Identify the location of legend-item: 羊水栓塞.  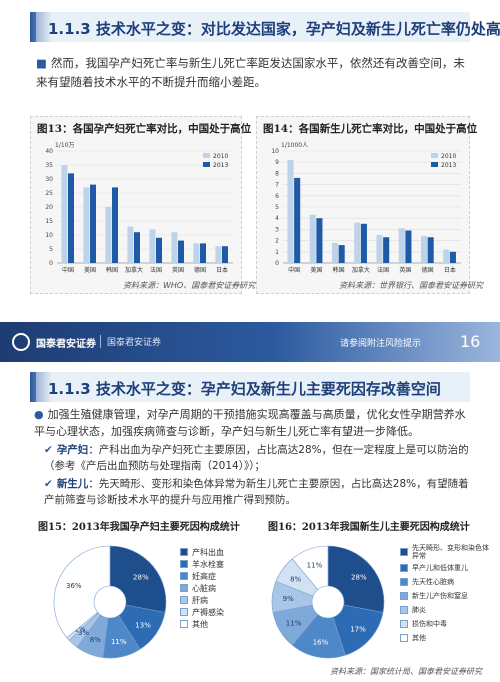
(202, 564).